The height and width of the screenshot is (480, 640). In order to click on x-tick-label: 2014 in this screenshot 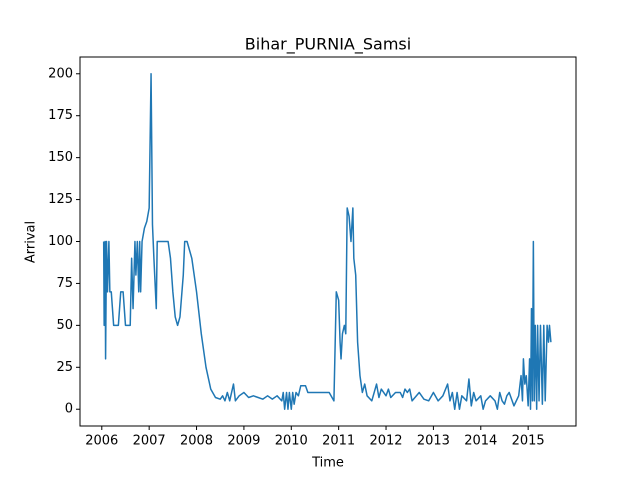, I will do `click(480, 441)`.